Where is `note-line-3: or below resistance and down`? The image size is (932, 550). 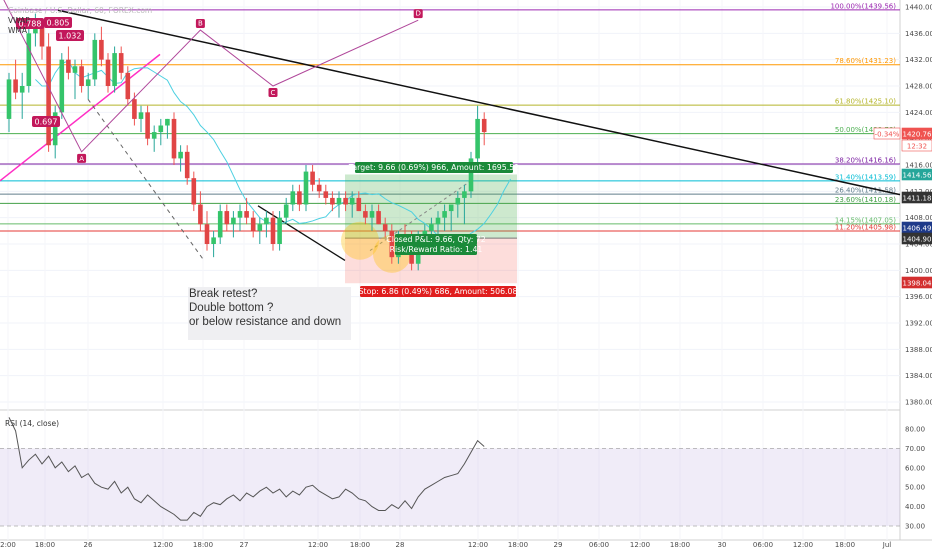 note-line-3: or below resistance and down is located at coordinates (265, 322).